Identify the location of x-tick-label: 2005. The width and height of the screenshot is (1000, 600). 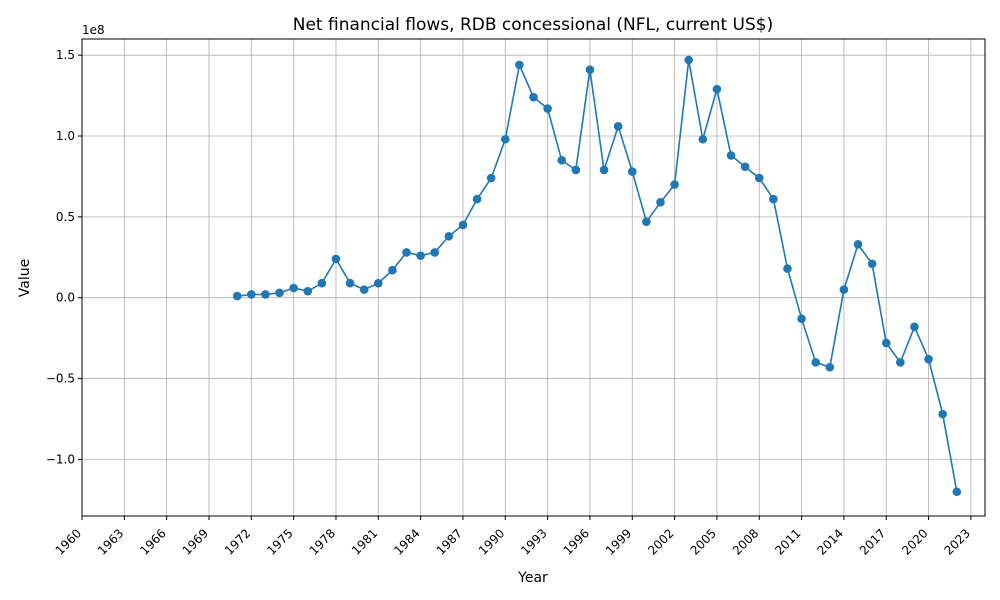
(703, 541).